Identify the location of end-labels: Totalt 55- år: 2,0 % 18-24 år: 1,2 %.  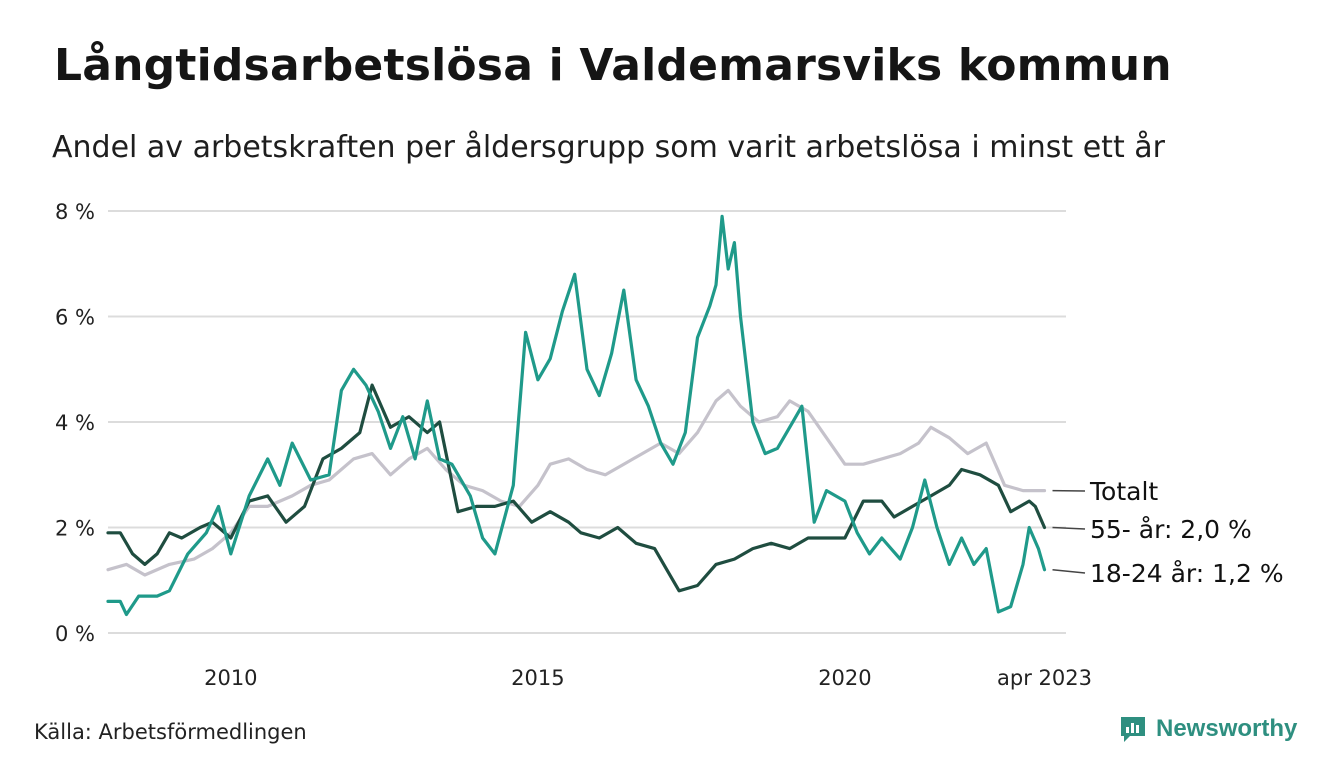
(1168, 532).